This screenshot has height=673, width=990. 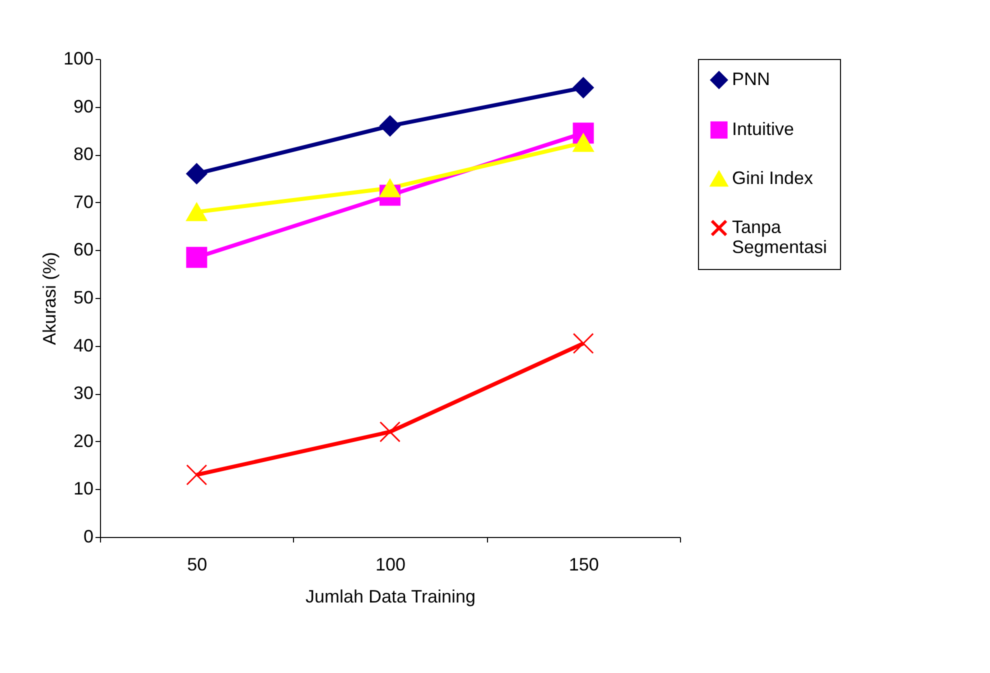 What do you see at coordinates (390, 596) in the screenshot?
I see `x-axis-title: Jumlah Data Training` at bounding box center [390, 596].